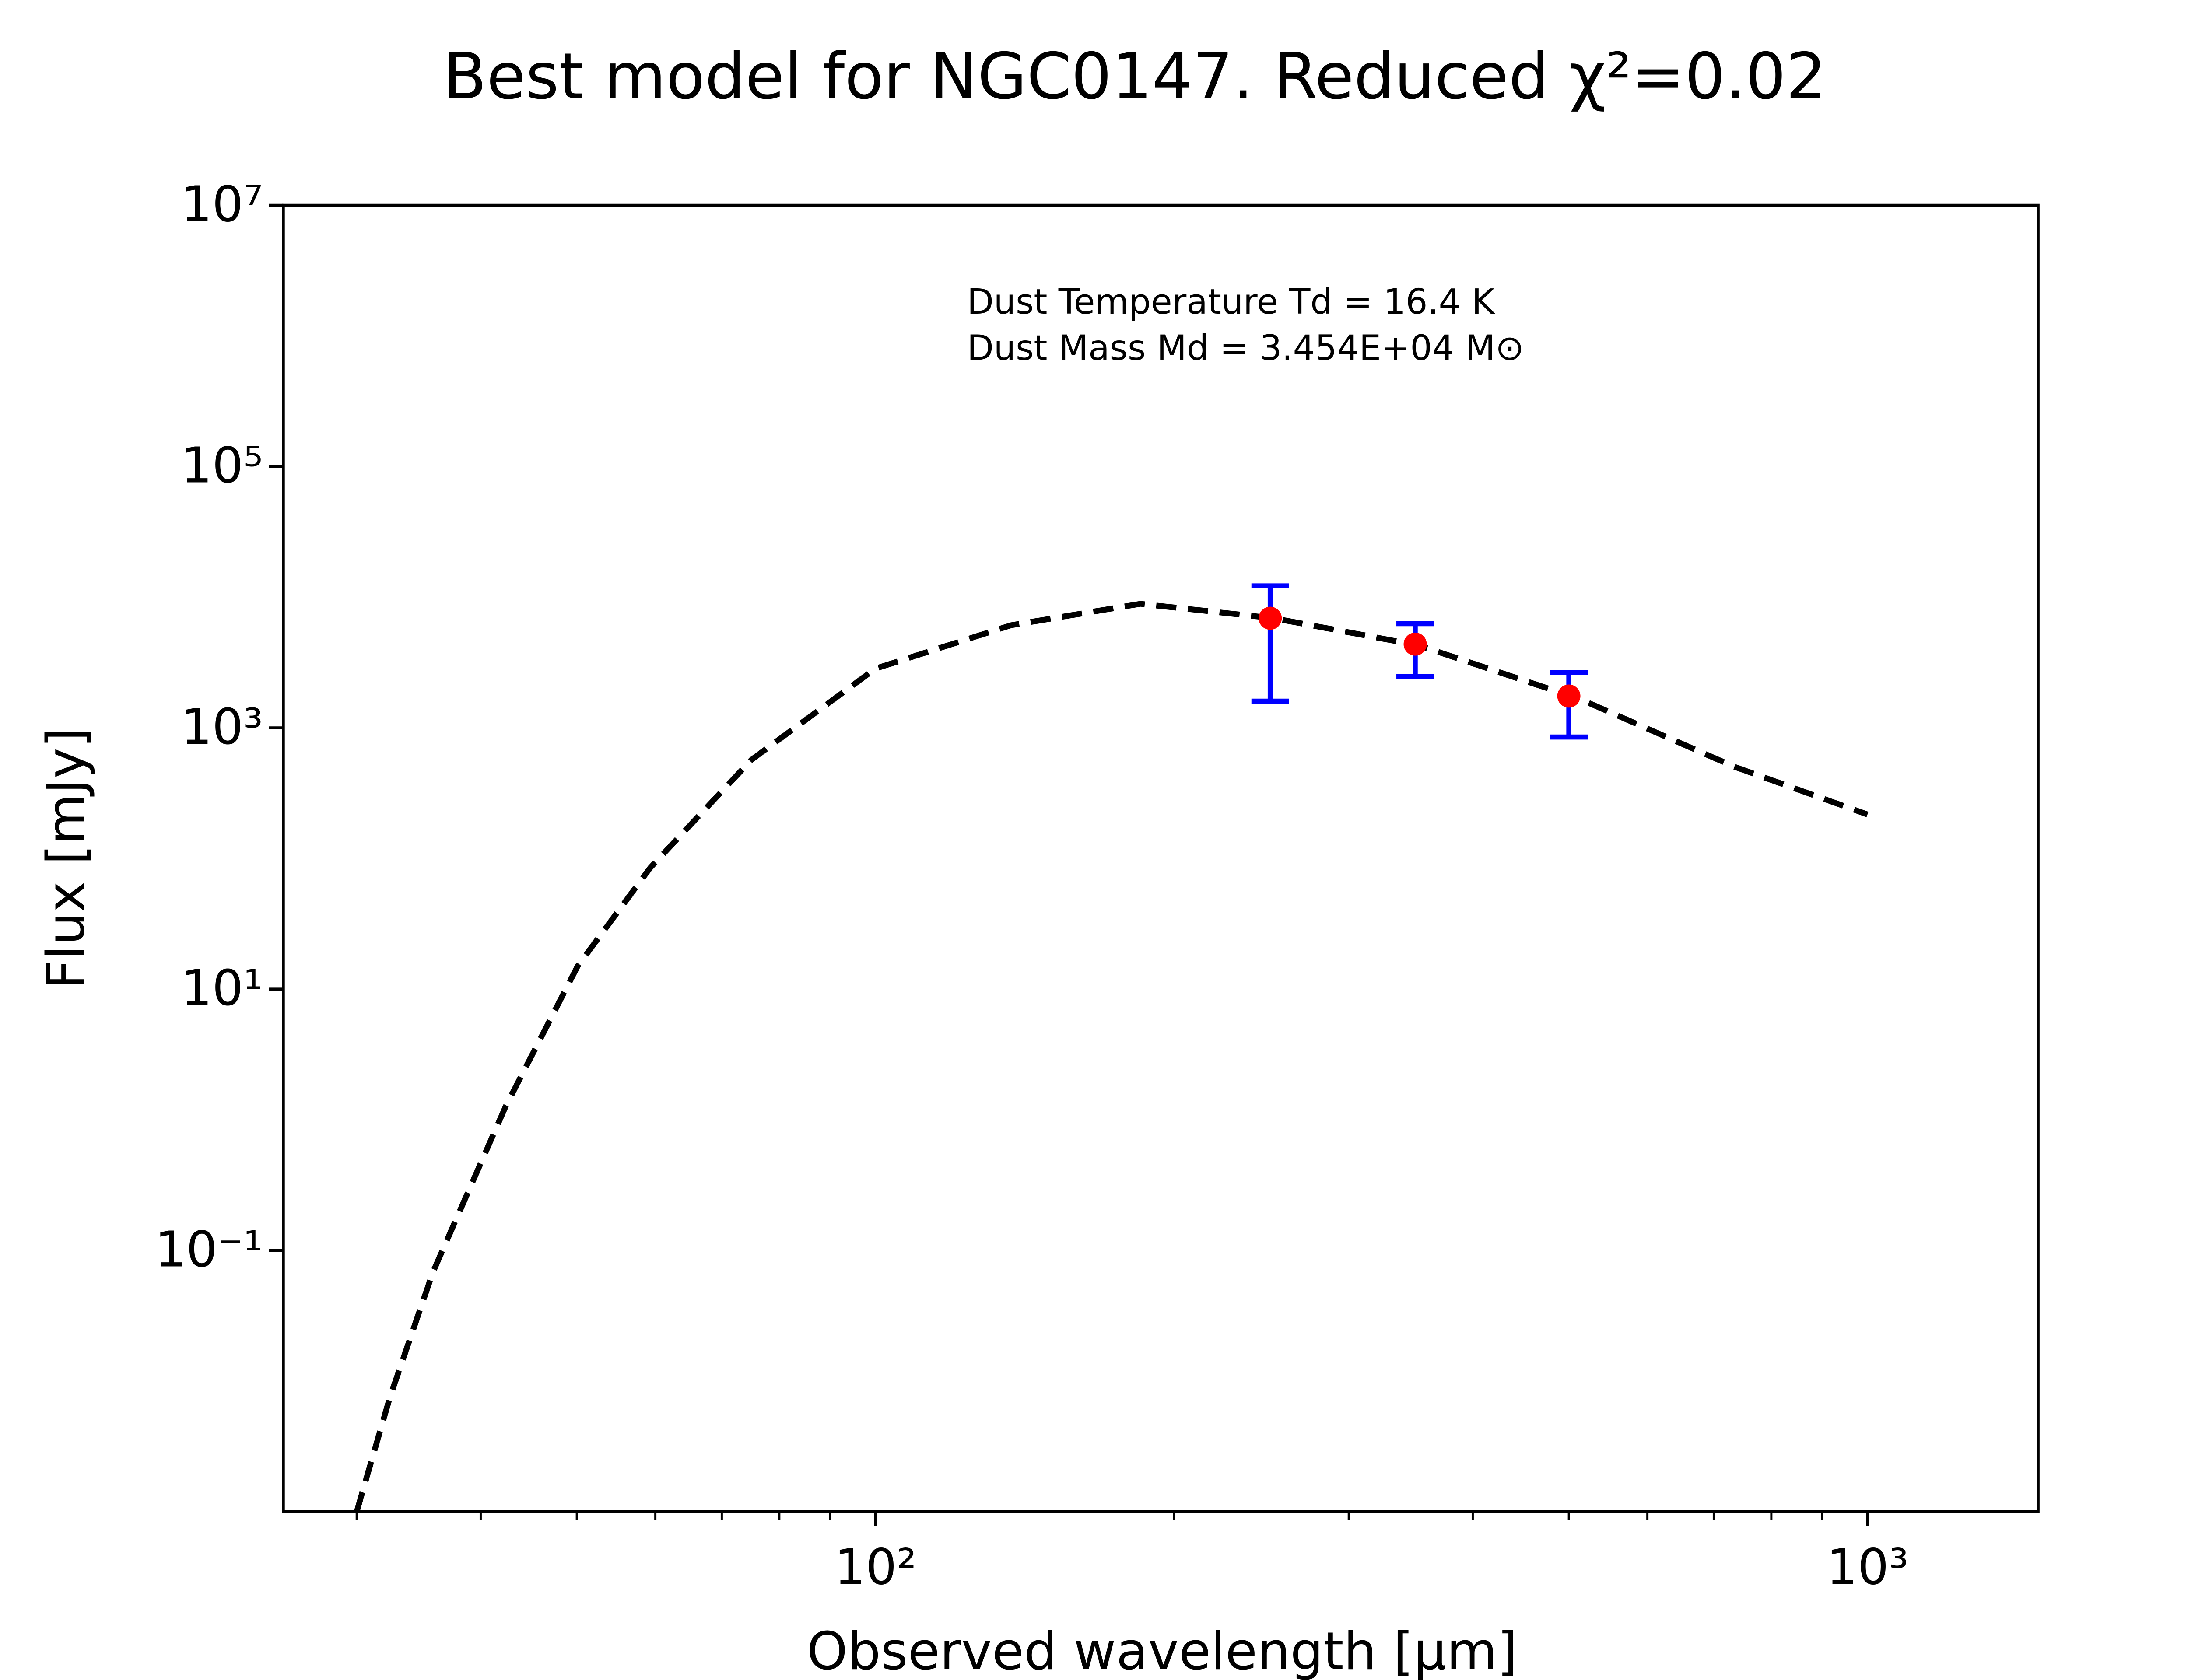 The width and height of the screenshot is (2188, 1680). I want to click on y-tick-label: 10³, so click(222, 727).